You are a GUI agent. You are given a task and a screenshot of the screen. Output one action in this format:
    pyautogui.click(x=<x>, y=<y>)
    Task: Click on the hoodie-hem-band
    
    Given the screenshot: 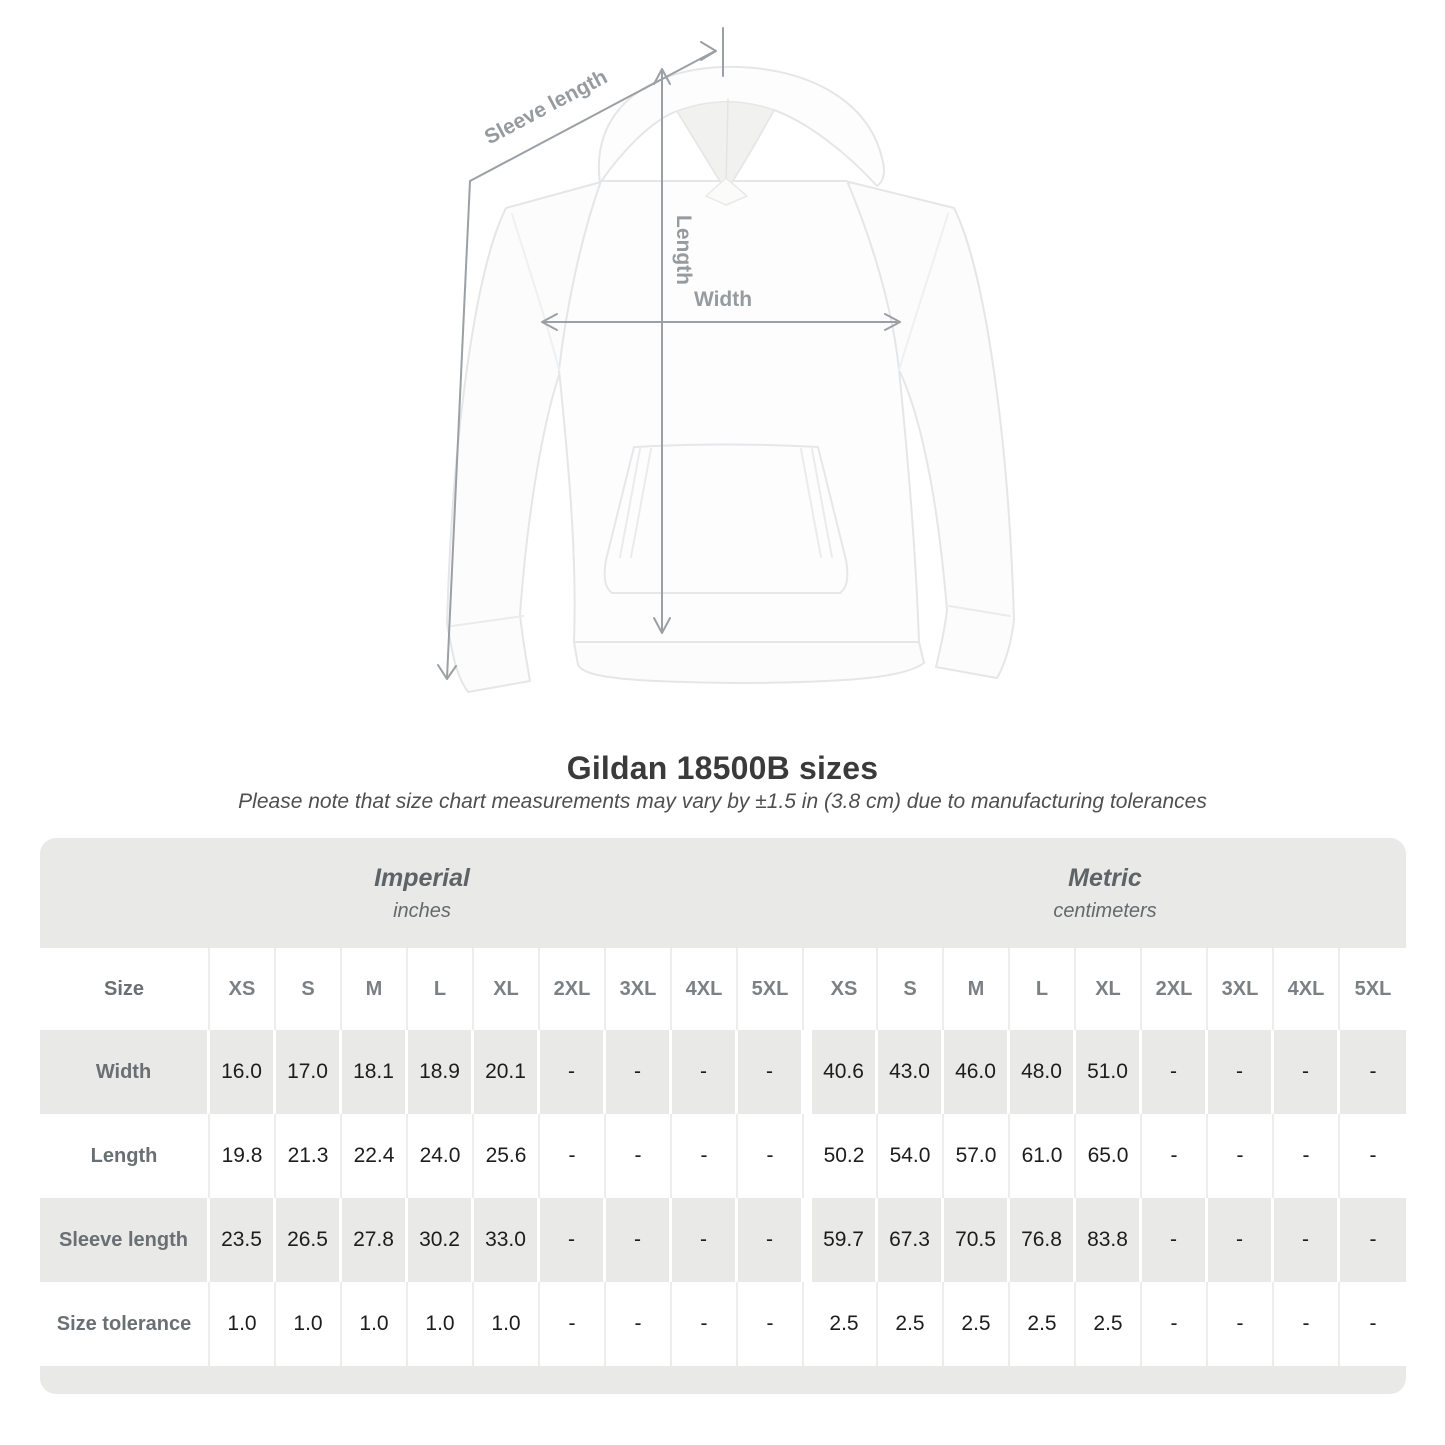 What is the action you would take?
    pyautogui.click(x=749, y=662)
    